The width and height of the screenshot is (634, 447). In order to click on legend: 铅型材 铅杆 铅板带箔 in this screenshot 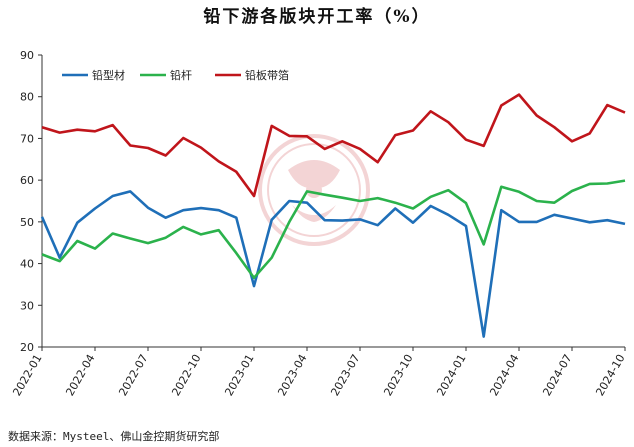, I will do `click(175, 75)`.